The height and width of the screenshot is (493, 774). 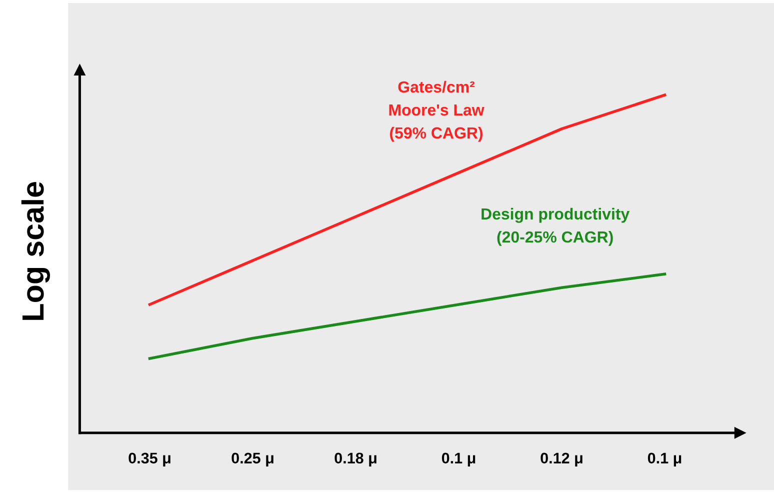 I want to click on x-tick-label: 0.35 μ, so click(x=149, y=459).